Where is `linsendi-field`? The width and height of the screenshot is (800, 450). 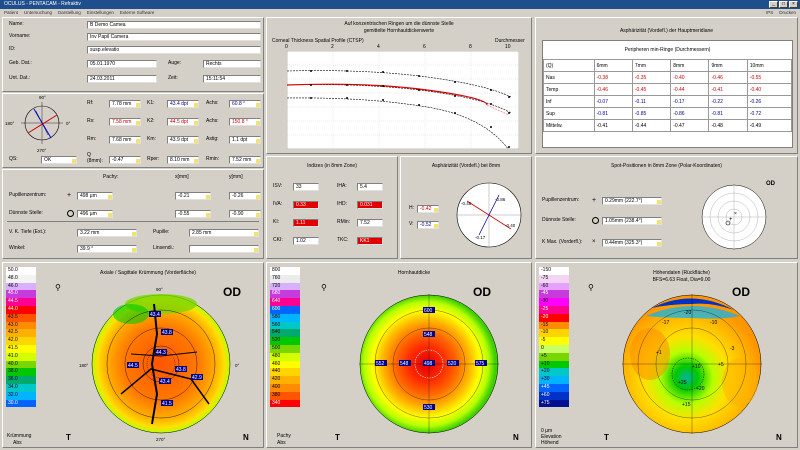 linsendi-field is located at coordinates (224, 249).